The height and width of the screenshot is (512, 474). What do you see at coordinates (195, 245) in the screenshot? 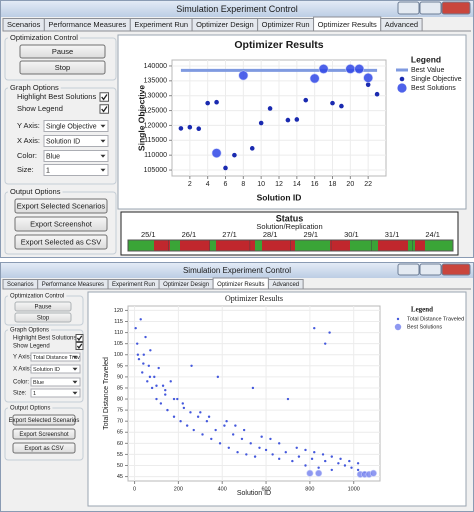
I see `status-segment` at bounding box center [195, 245].